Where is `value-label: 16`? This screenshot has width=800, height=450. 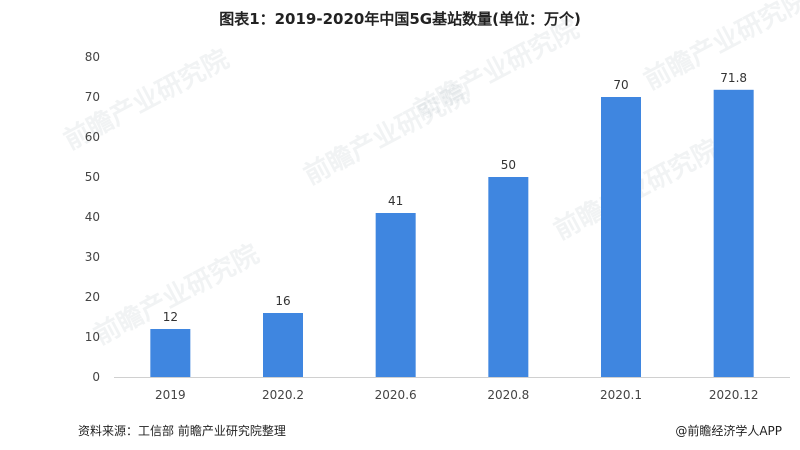 value-label: 16 is located at coordinates (282, 301).